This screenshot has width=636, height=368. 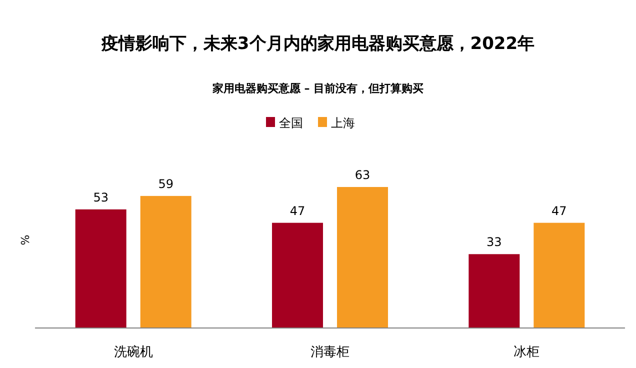 What do you see at coordinates (494, 242) in the screenshot?
I see `data-label: 33` at bounding box center [494, 242].